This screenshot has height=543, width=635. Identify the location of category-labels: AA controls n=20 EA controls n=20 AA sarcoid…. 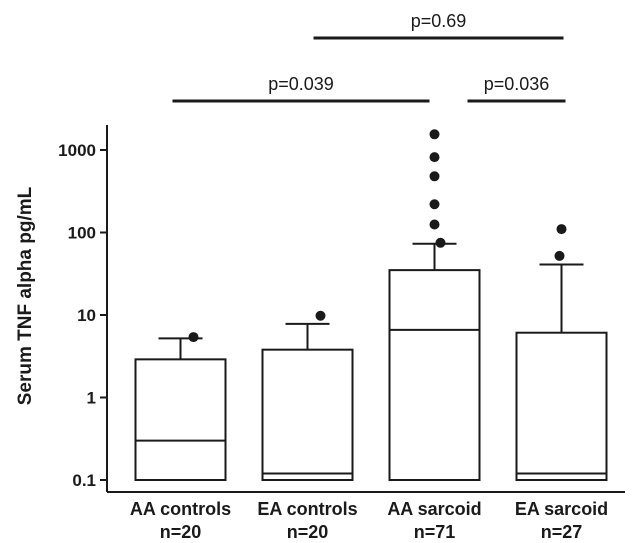
(369, 520).